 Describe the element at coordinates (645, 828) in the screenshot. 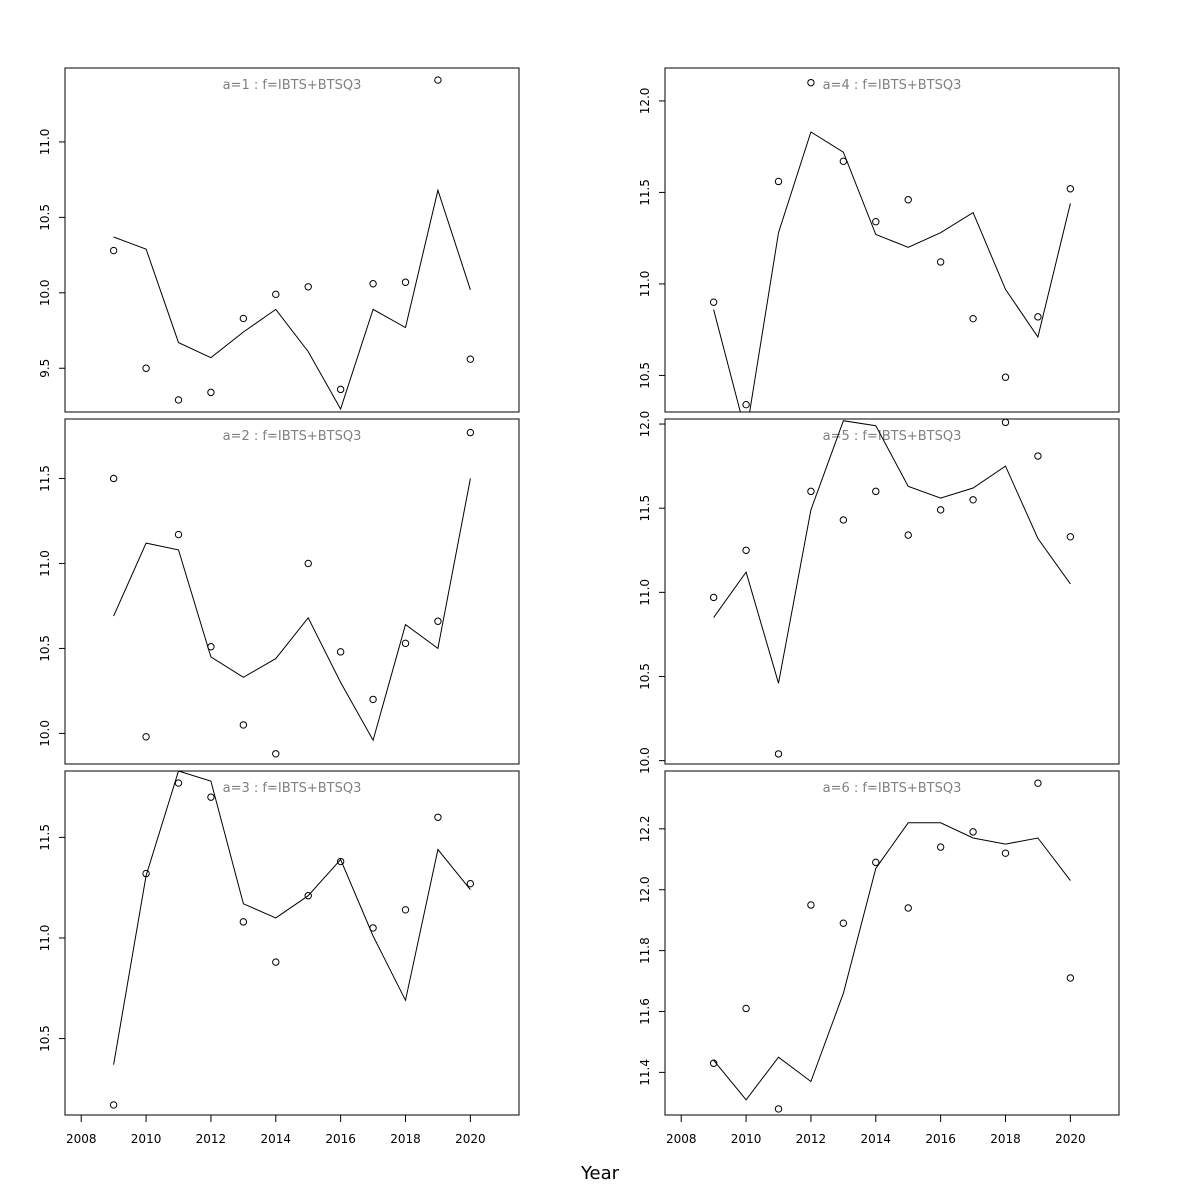

I see `y-tick-label: 12.2` at that location.